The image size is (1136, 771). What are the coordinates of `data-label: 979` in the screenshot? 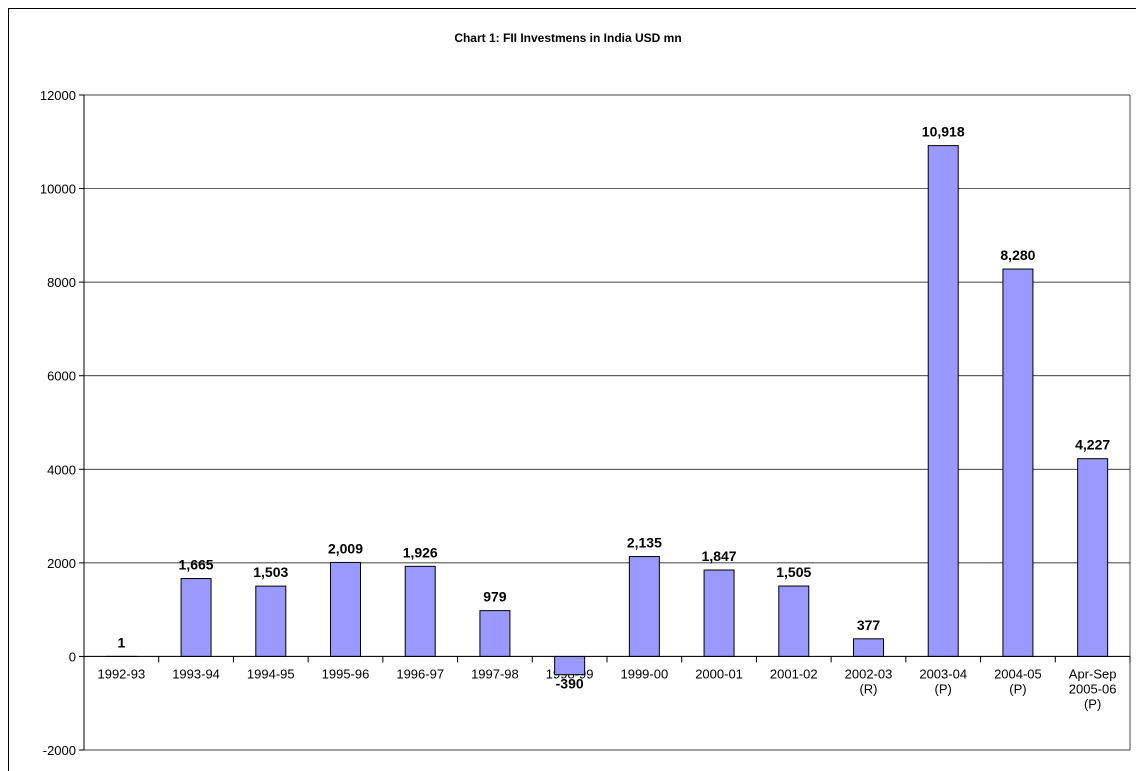 It's located at (495, 597).